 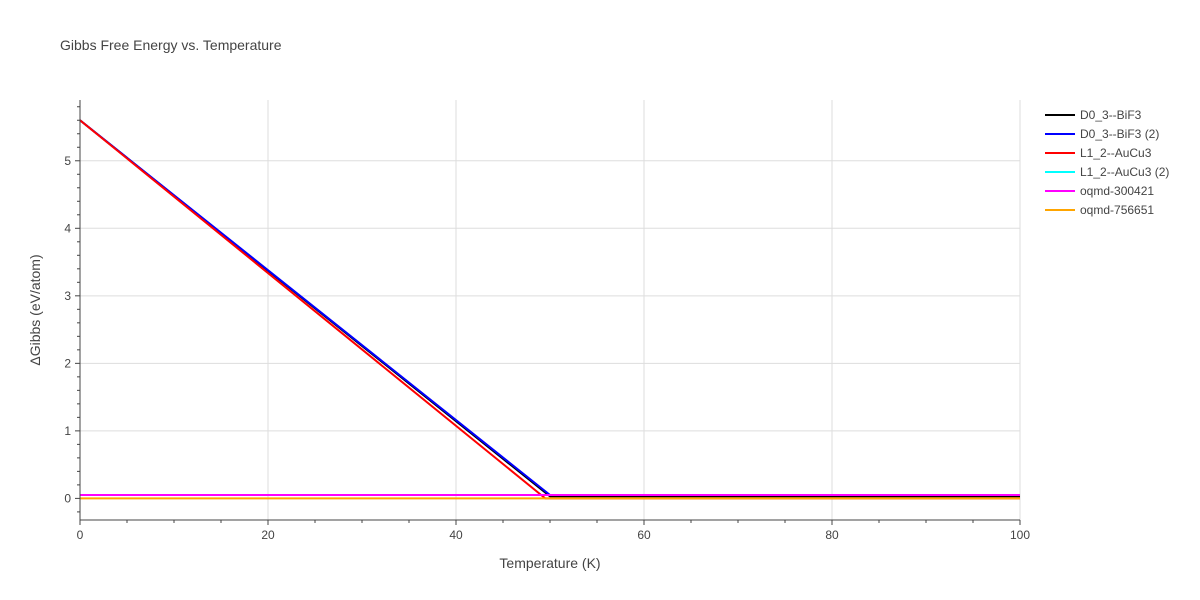 What do you see at coordinates (1116, 153) in the screenshot?
I see `legend-label: L1_2--AuCu3` at bounding box center [1116, 153].